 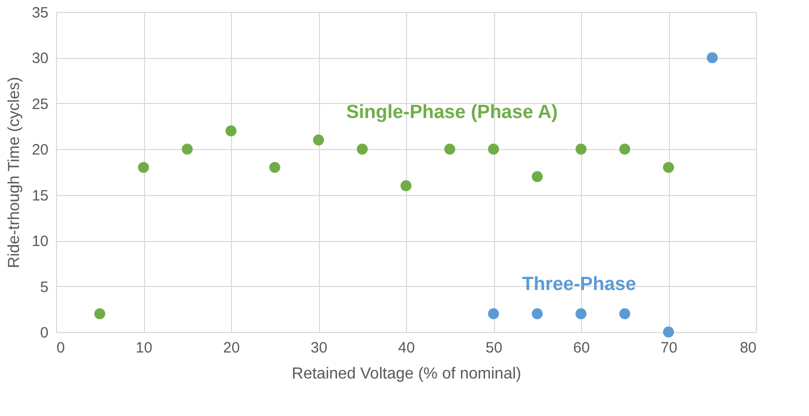 What do you see at coordinates (44, 287) in the screenshot?
I see `y-tick-label: 5` at bounding box center [44, 287].